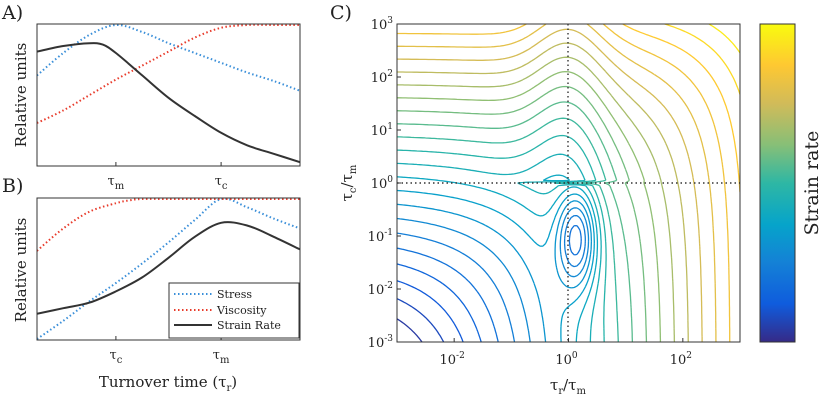 The height and width of the screenshot is (406, 830). What do you see at coordinates (554, 385) in the screenshot?
I see `panel-c-xlabel-tau: τ` at bounding box center [554, 385].